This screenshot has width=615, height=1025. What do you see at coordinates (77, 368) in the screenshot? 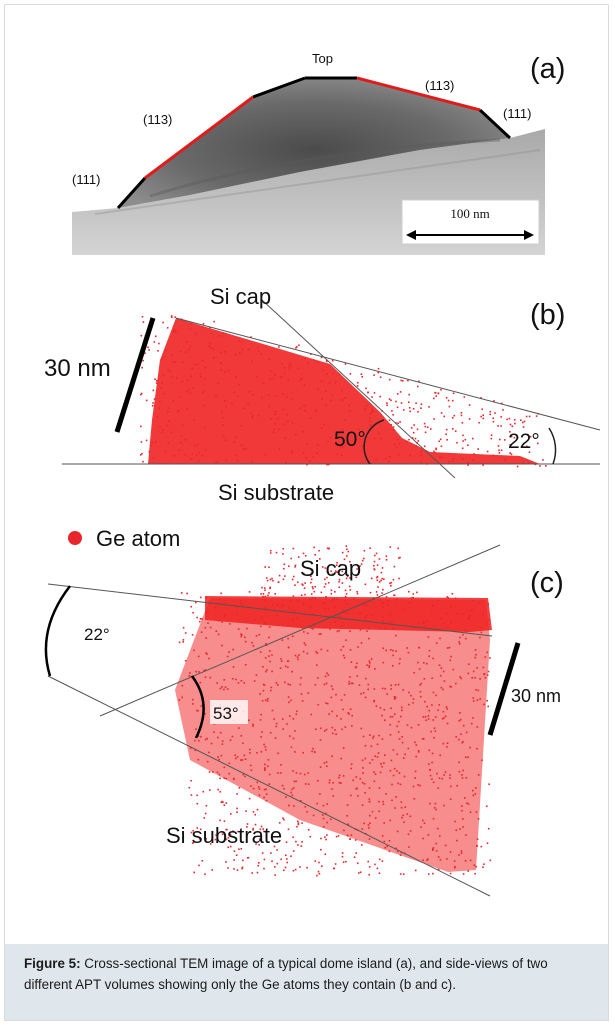
I see `scale-30nm-label-b: 30 nm` at bounding box center [77, 368].